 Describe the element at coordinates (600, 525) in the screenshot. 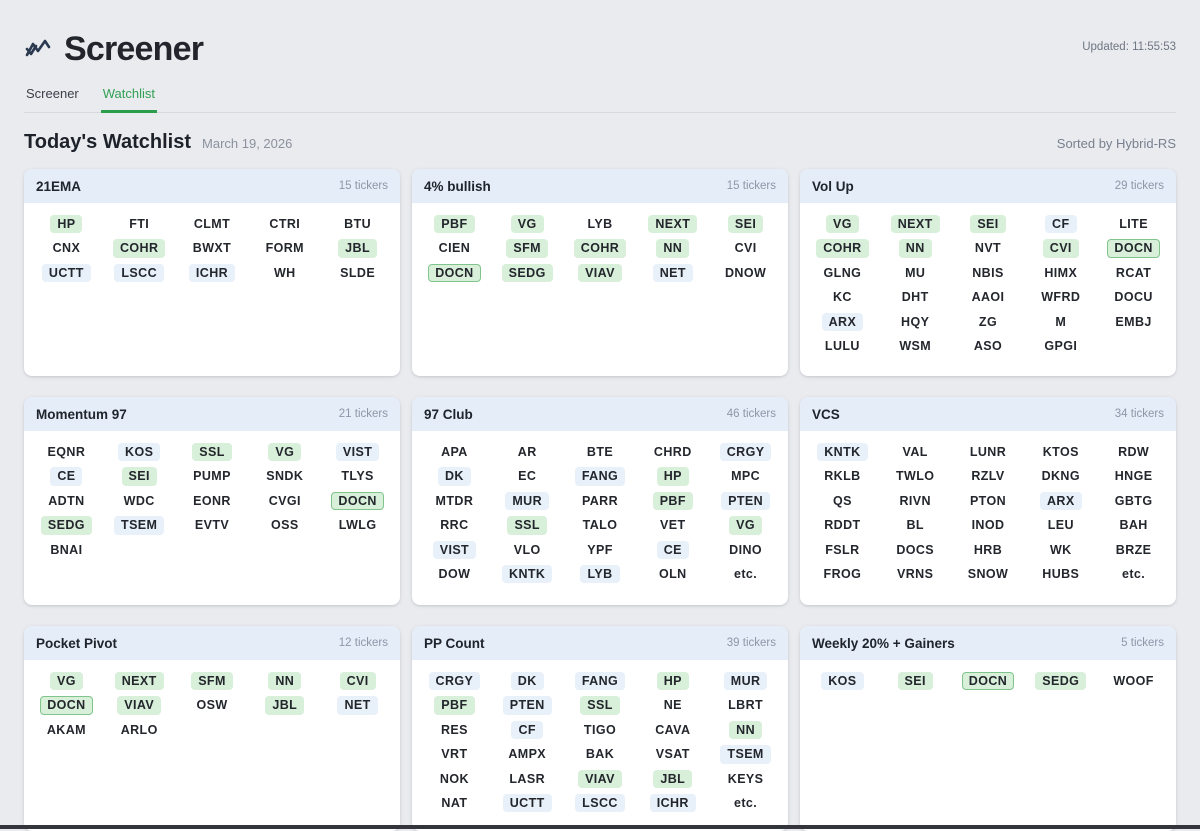

I see `ticker-talo: TALO` at that location.